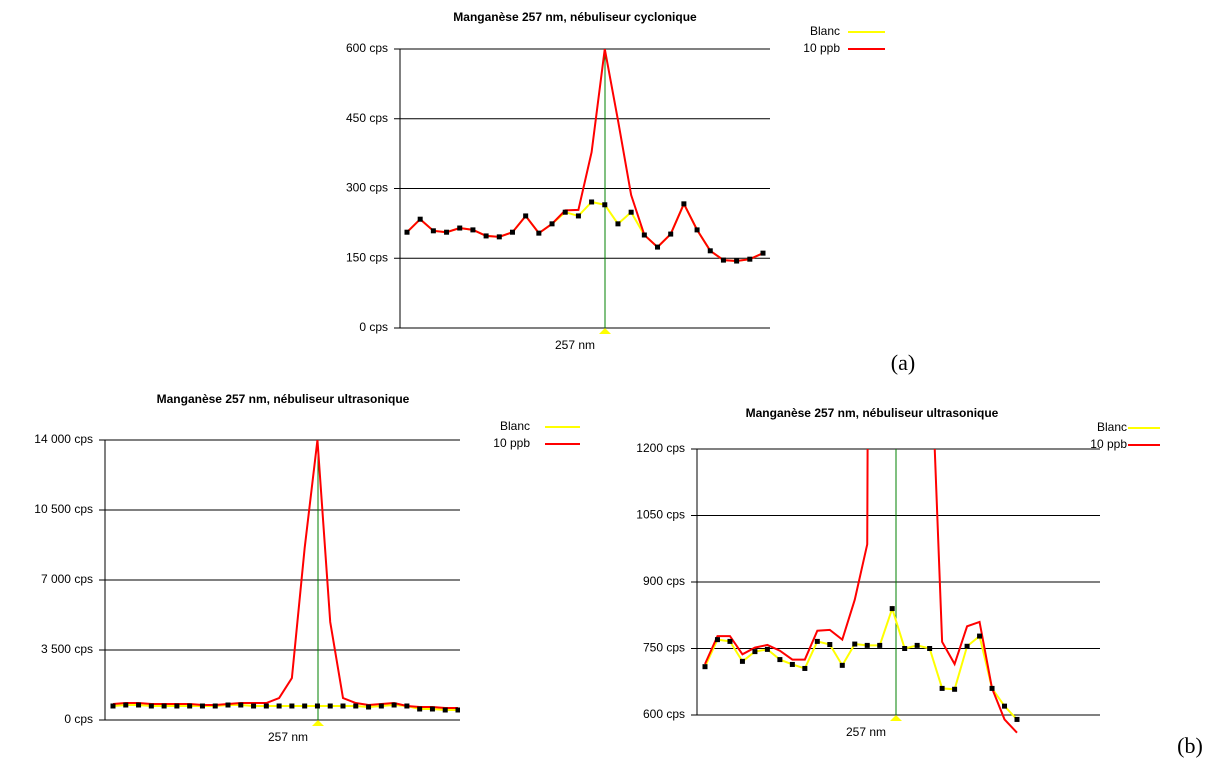  I want to click on y-tick-label: 150 cps, so click(367, 257).